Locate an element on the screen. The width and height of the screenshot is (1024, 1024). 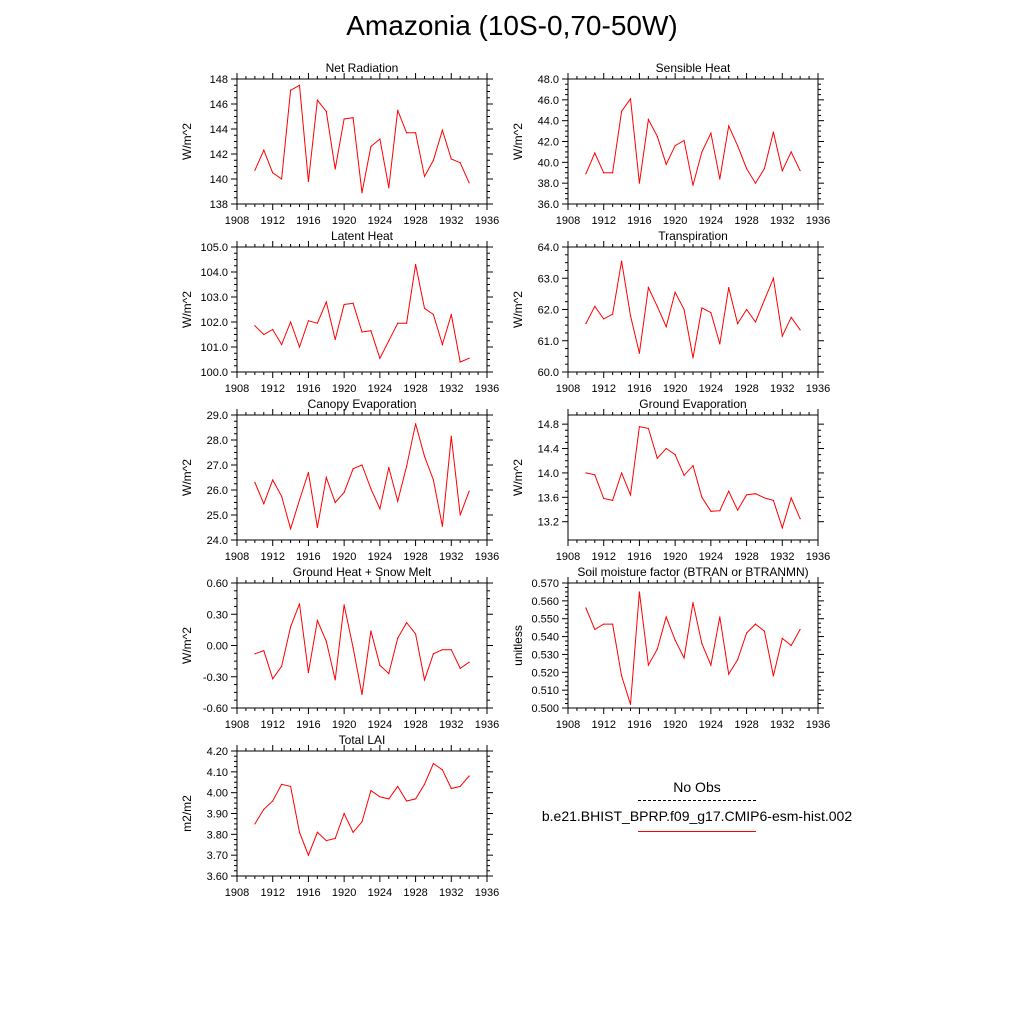
y-tick-label: 103.0 is located at coordinates (214, 298).